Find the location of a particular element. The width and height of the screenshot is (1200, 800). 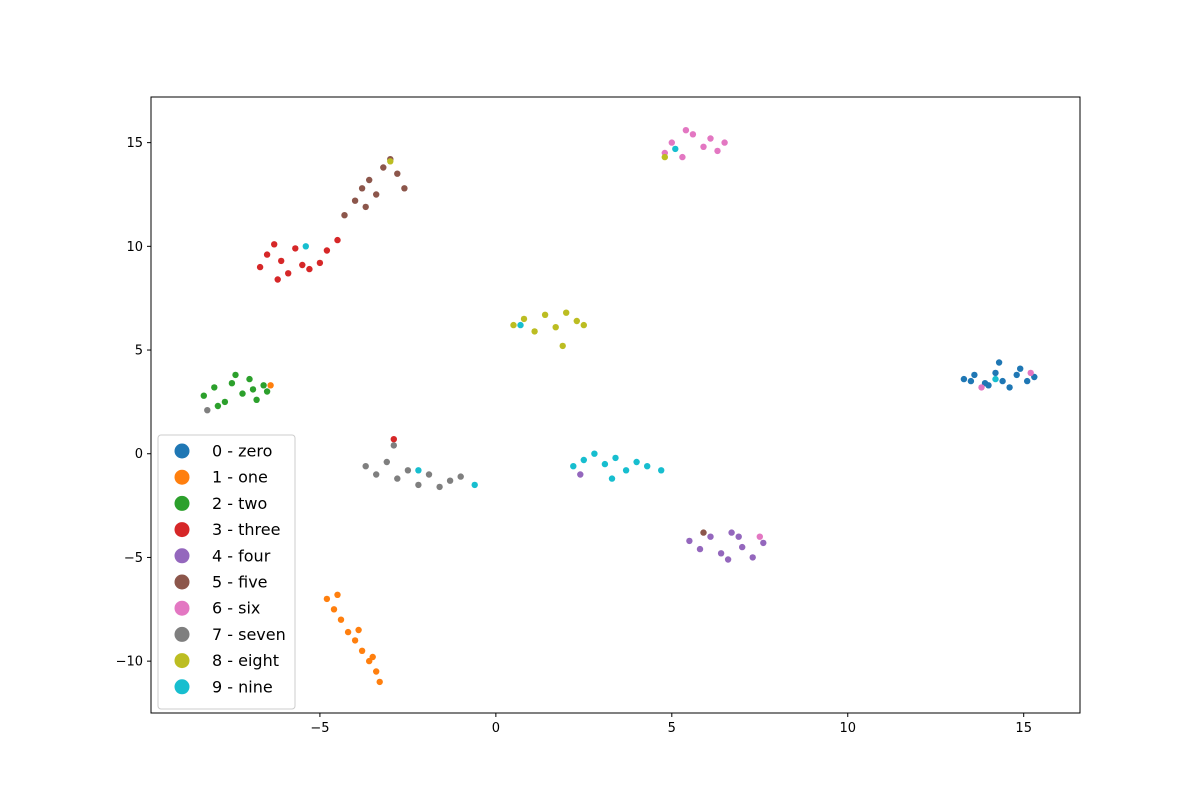

legend-item: 2 - two is located at coordinates (220, 503).